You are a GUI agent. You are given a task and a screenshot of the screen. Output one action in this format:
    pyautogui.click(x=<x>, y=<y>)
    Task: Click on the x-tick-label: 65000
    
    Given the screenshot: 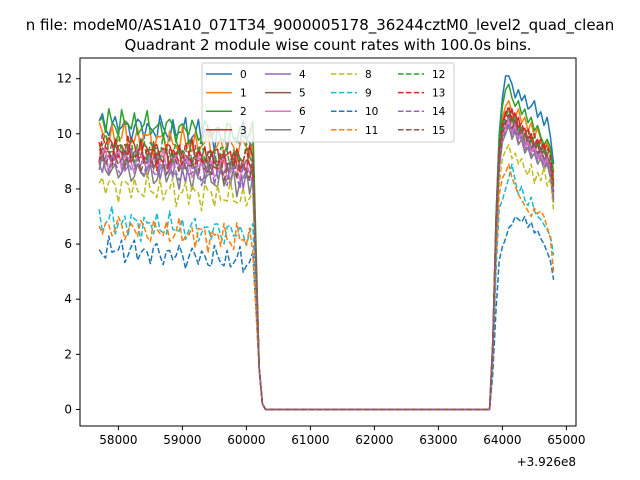 What is the action you would take?
    pyautogui.click(x=566, y=440)
    